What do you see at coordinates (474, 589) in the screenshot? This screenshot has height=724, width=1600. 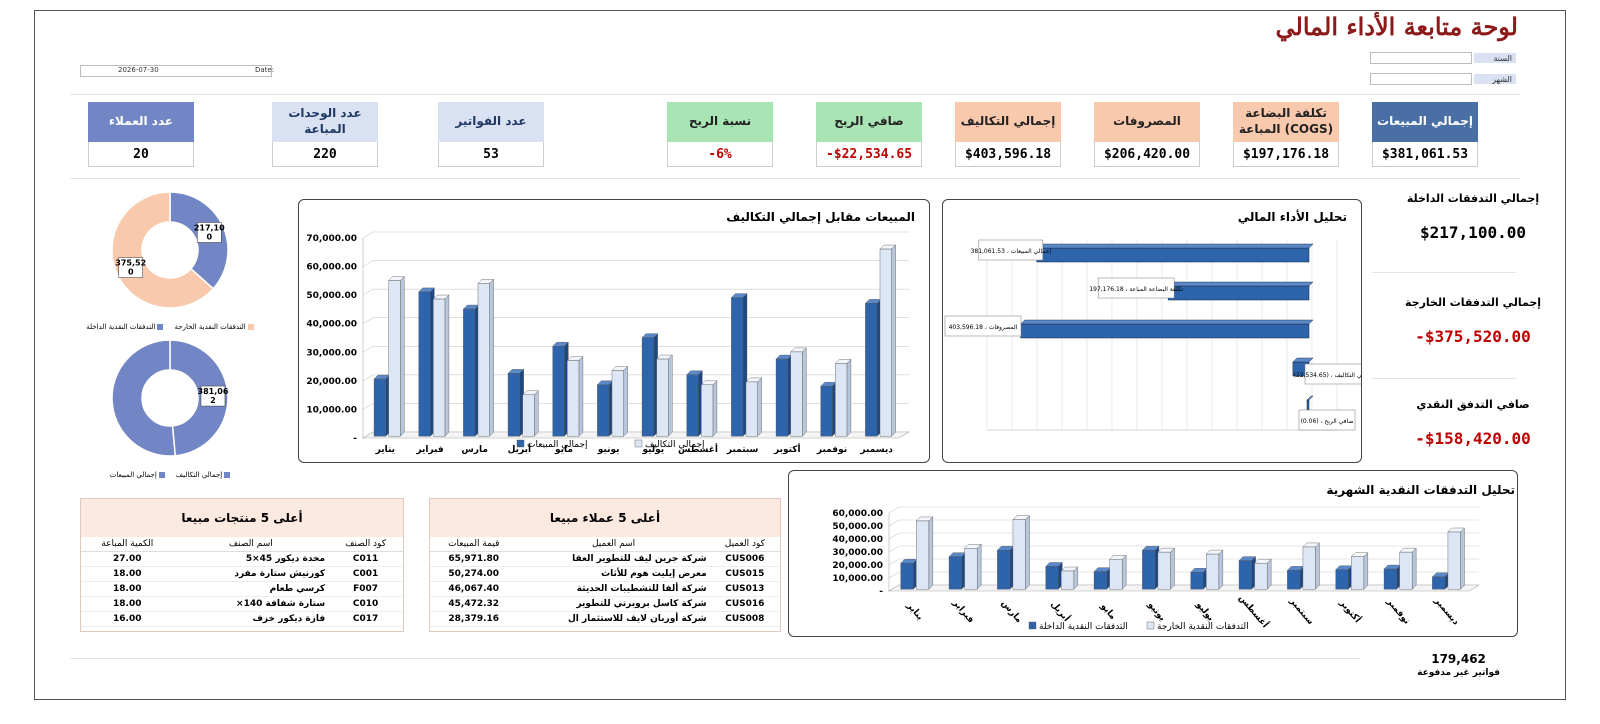 I see `table-cell: 46,067.40` at bounding box center [474, 589].